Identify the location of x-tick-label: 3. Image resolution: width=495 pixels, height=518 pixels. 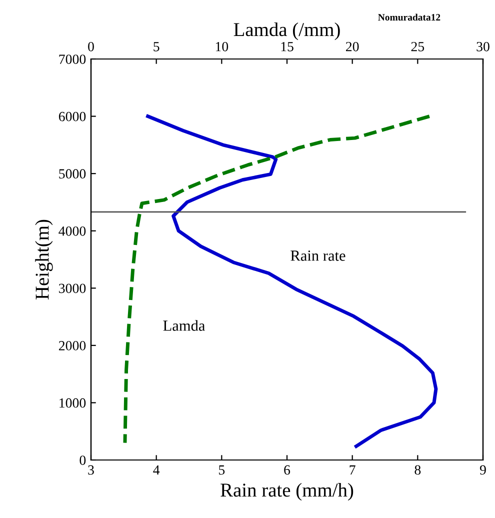
(91, 470).